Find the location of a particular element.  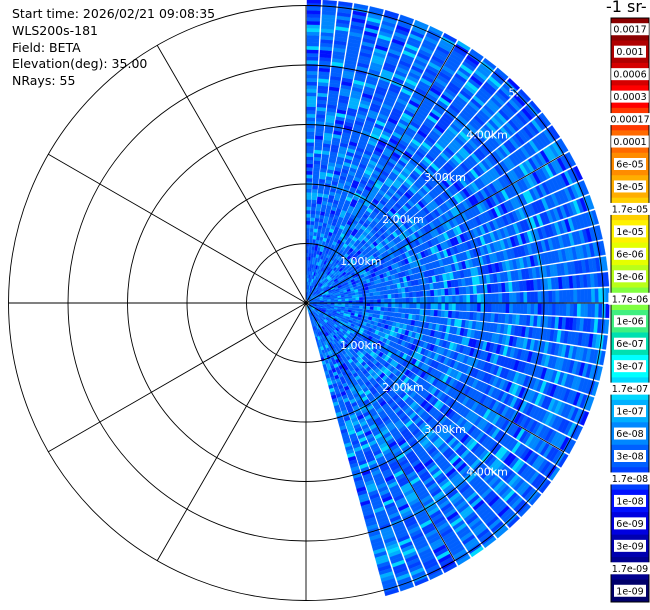

colorbar-label: 6e-09 is located at coordinates (629, 524).